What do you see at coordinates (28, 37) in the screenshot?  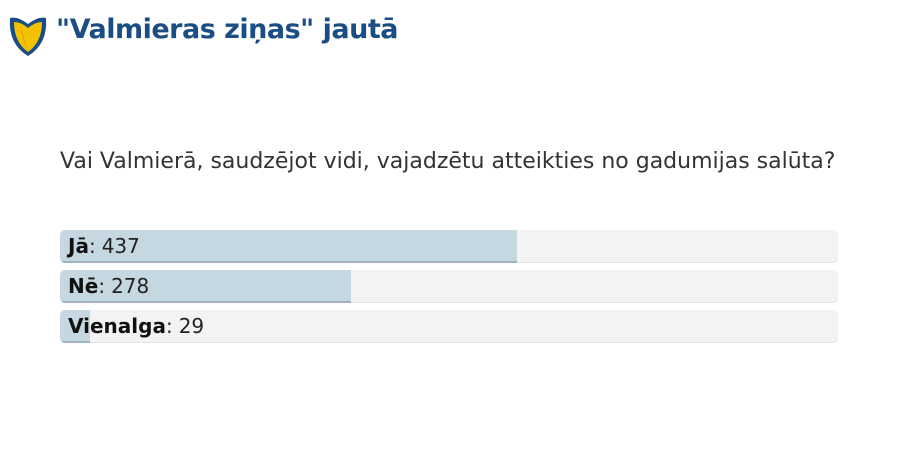 I see `logo` at bounding box center [28, 37].